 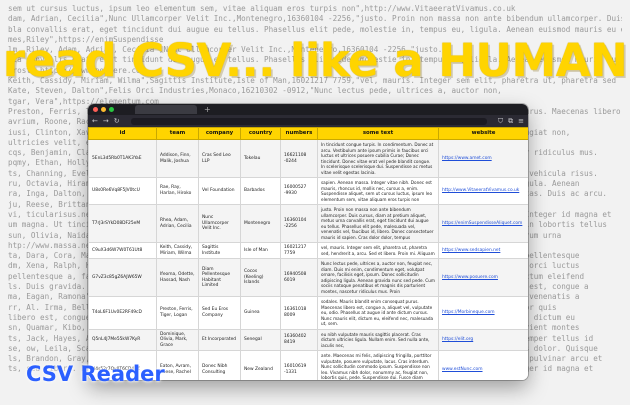 I want to click on background-line: tgar, Vera",https://elementum.com, so click(x=83, y=101).